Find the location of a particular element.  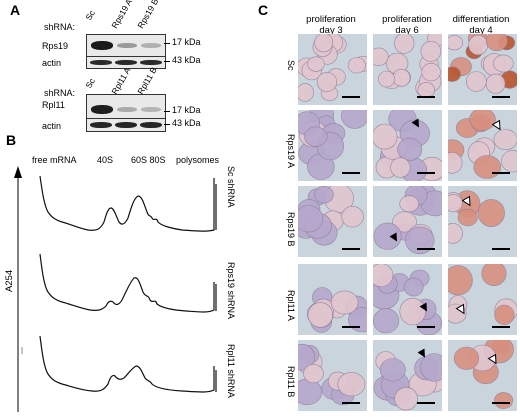

trace-label-rps19: Rps19 shRNA is located at coordinates (231, 291).